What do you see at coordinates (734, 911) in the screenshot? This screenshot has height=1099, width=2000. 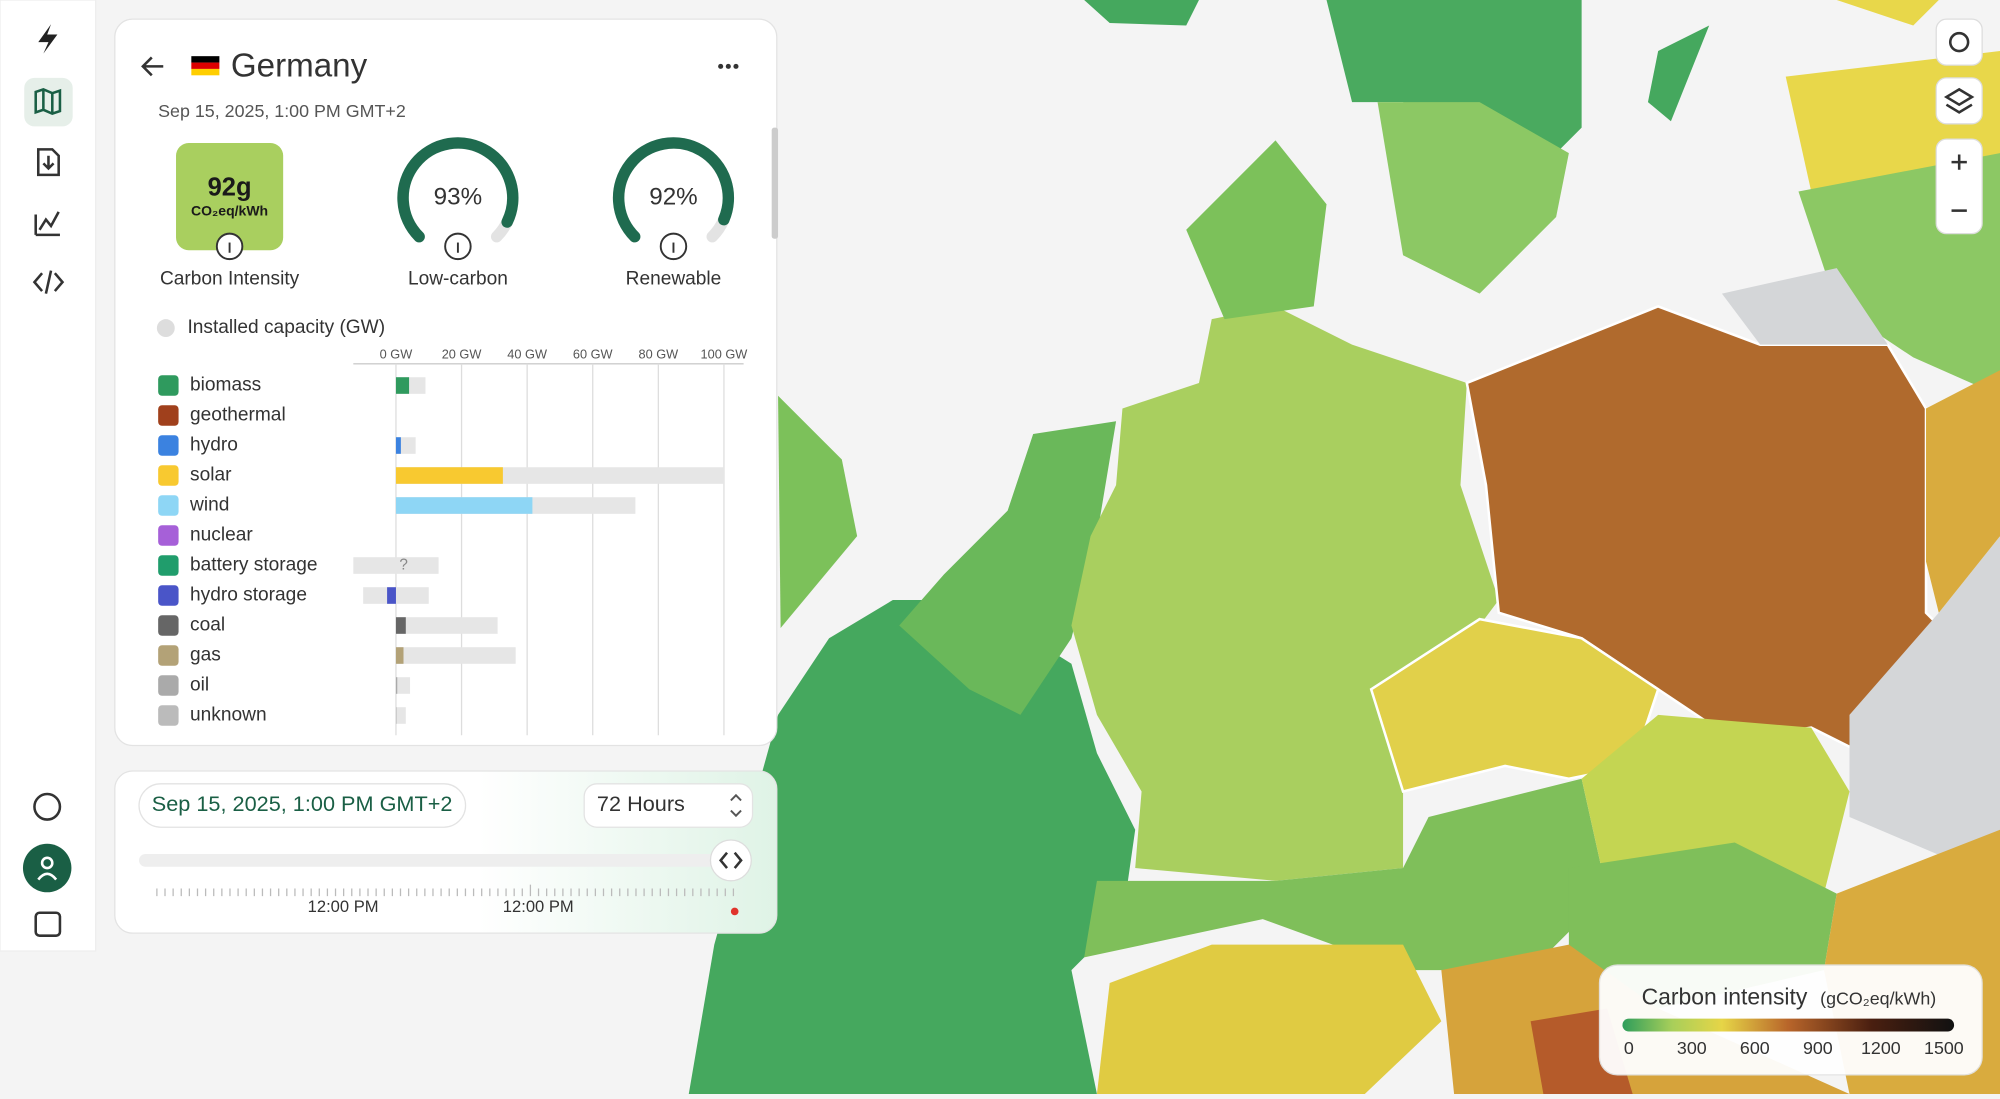 I see `live-indicator` at bounding box center [734, 911].